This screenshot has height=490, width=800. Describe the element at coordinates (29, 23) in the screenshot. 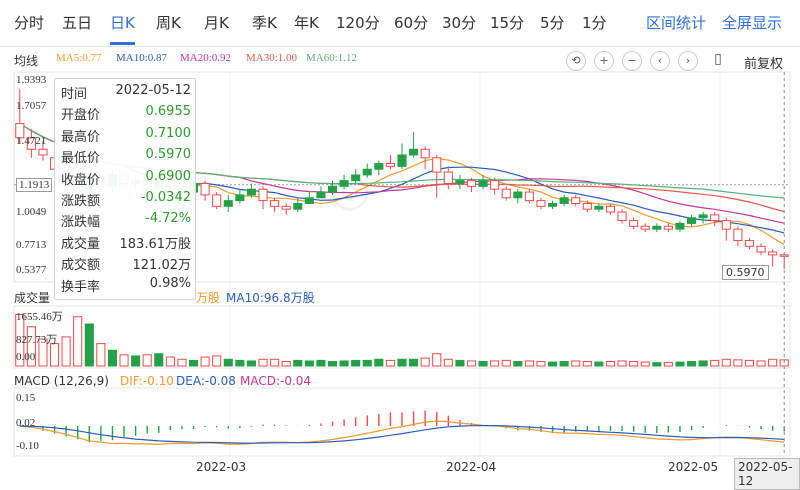

I see `tab-0: 分时` at that location.